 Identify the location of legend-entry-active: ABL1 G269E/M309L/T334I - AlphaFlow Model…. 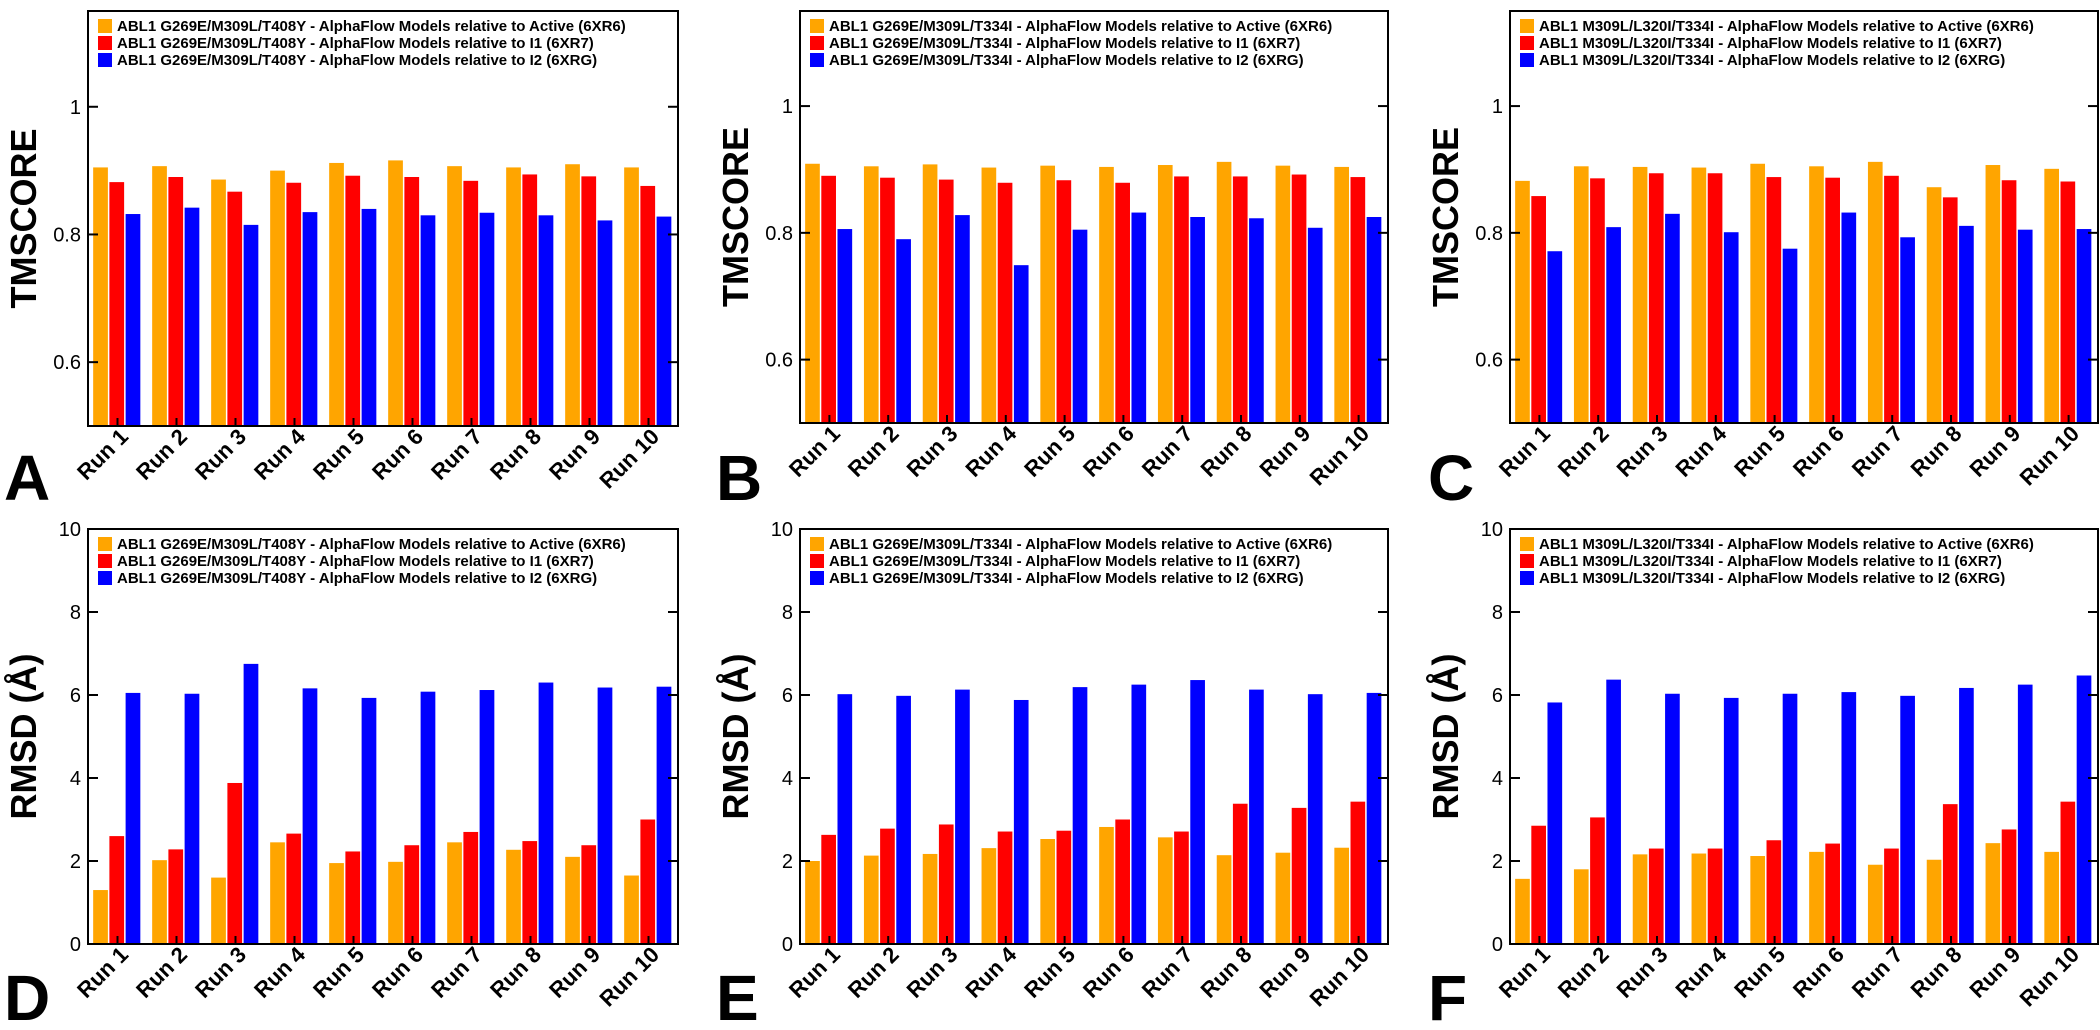
(1080, 26).